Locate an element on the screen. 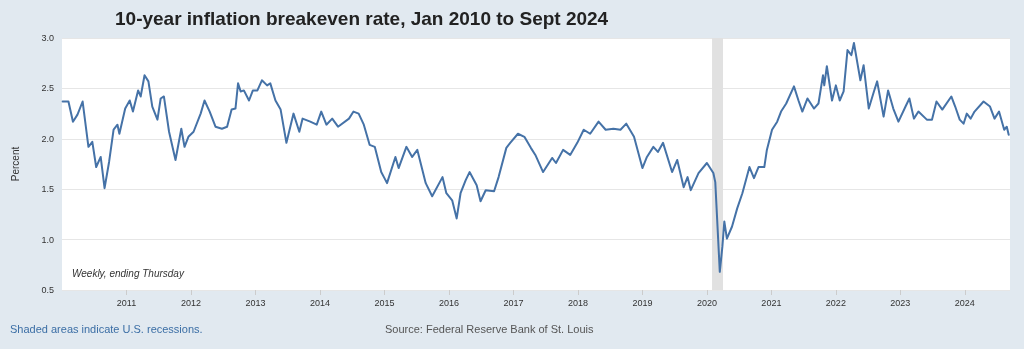  y-axis-title: Percent is located at coordinates (15, 164).